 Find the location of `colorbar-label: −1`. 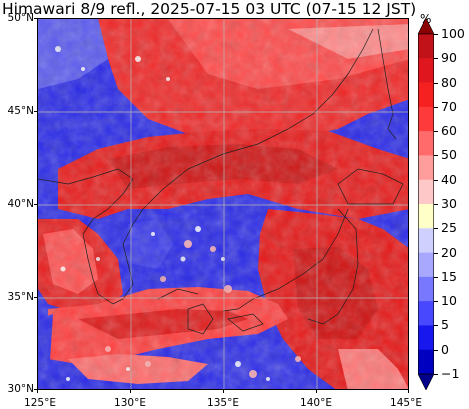

colorbar-label: −1 is located at coordinates (450, 373).